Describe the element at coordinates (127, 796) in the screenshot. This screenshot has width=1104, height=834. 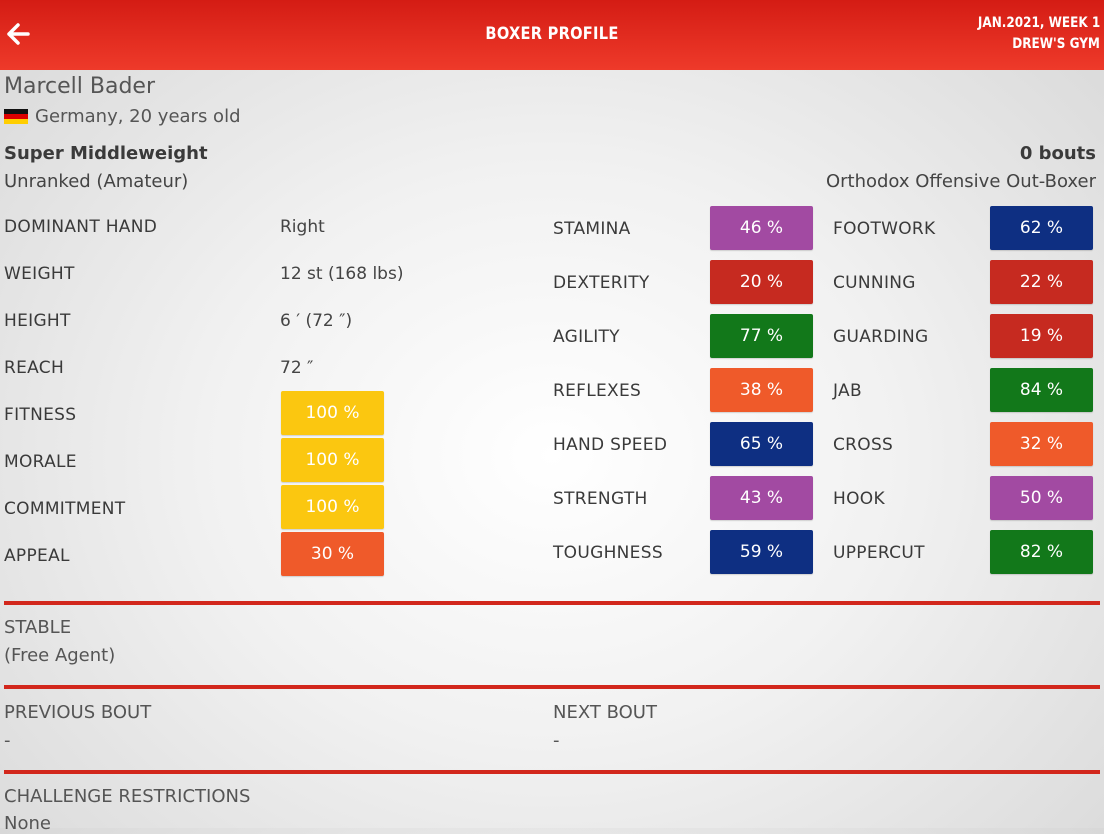
I see `challenge-restrictions-label: CHALLENGE RESTRICTIONS` at that location.